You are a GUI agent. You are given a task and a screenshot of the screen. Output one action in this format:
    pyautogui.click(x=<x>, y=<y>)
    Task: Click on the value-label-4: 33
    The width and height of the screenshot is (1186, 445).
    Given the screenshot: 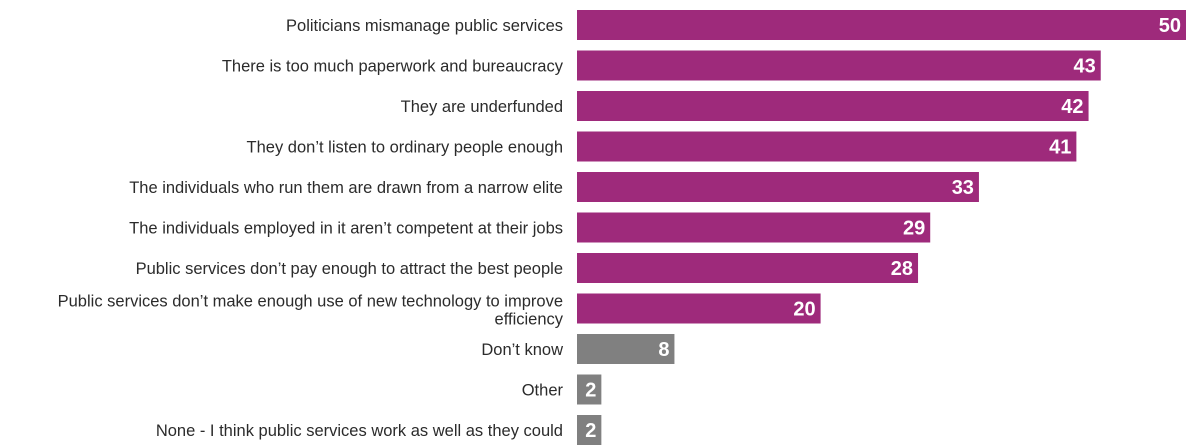 What is the action you would take?
    pyautogui.click(x=963, y=188)
    